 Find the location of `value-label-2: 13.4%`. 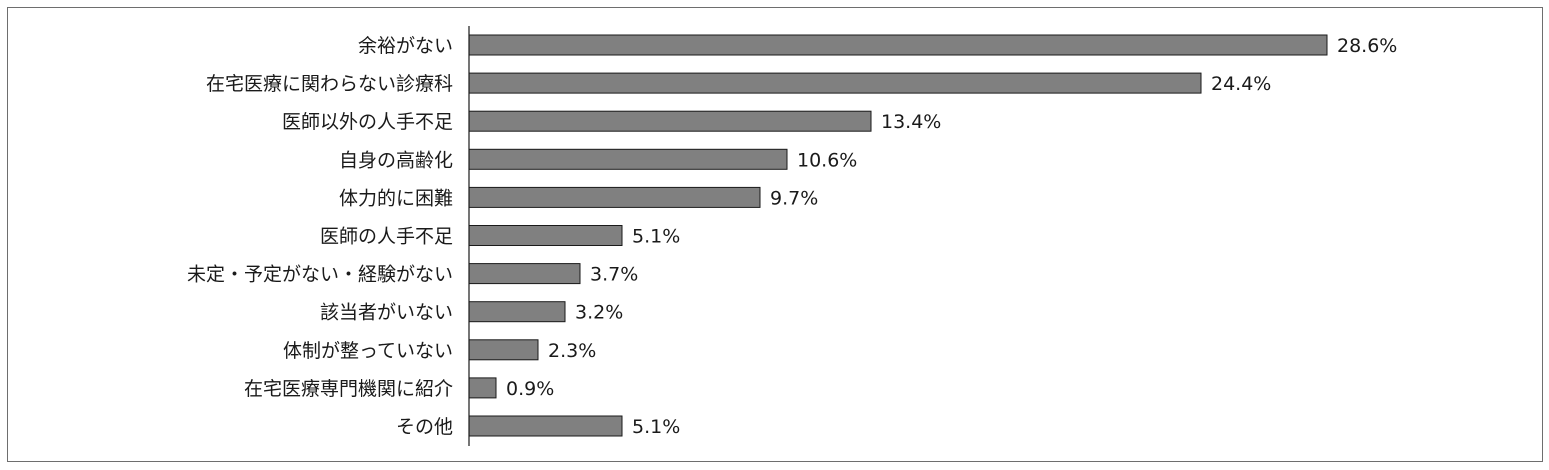

value-label-2: 13.4% is located at coordinates (911, 122).